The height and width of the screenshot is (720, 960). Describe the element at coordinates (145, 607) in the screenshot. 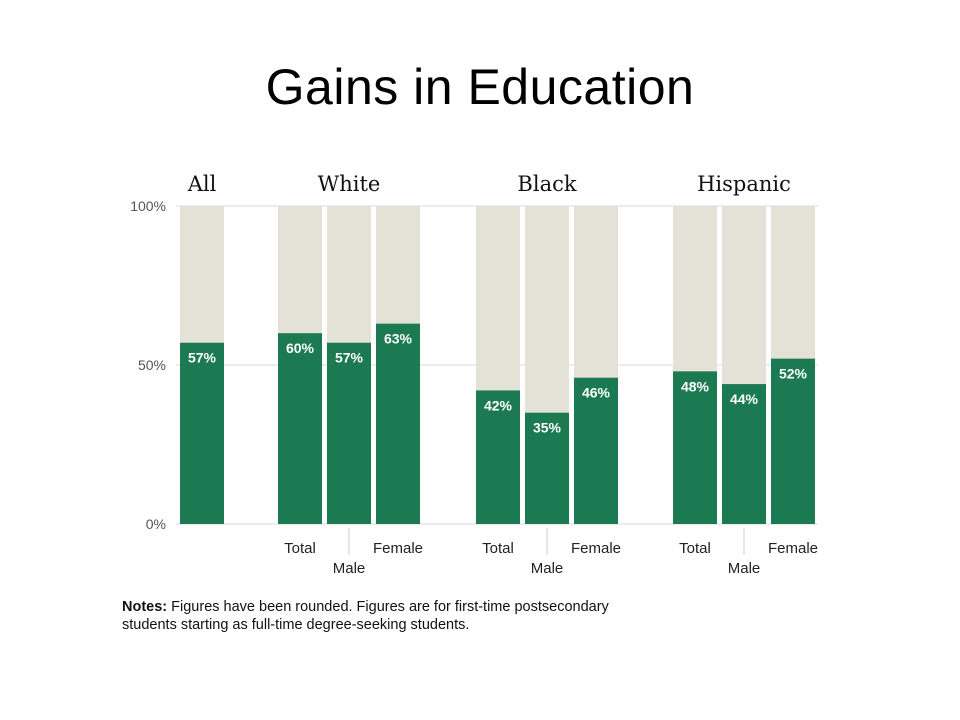

I see `notes-label: Notes:` at that location.